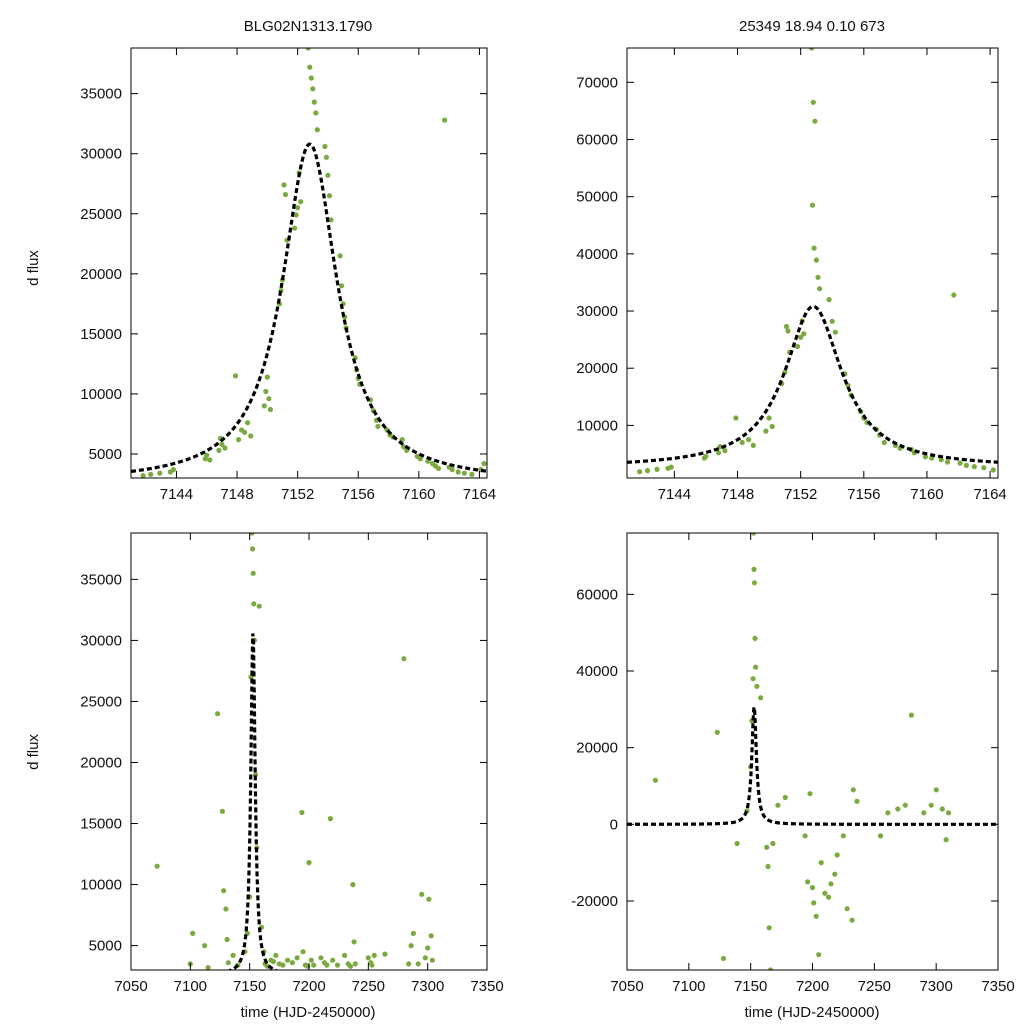 The image size is (1024, 1024). Describe the element at coordinates (594, 901) in the screenshot. I see `y-tick-label: -20000` at that location.